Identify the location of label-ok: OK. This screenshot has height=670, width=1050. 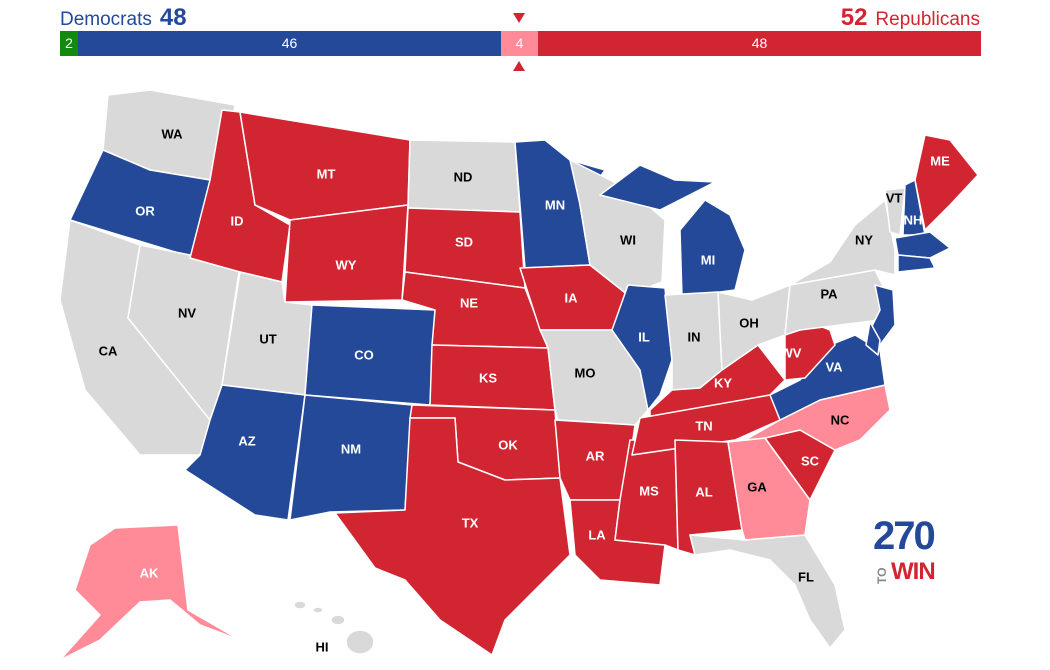
(508, 444).